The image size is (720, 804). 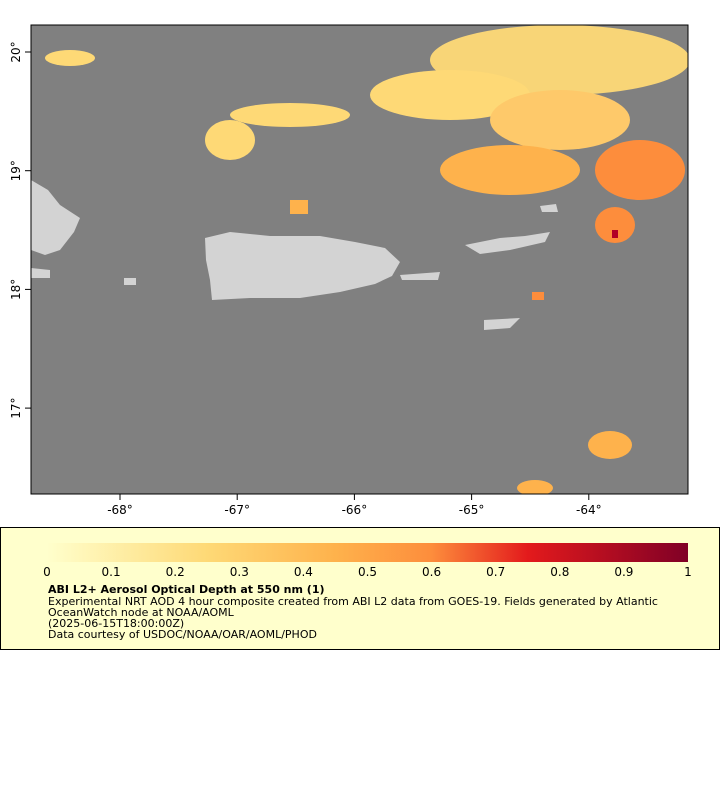 I want to click on land-vieques, so click(x=420, y=276).